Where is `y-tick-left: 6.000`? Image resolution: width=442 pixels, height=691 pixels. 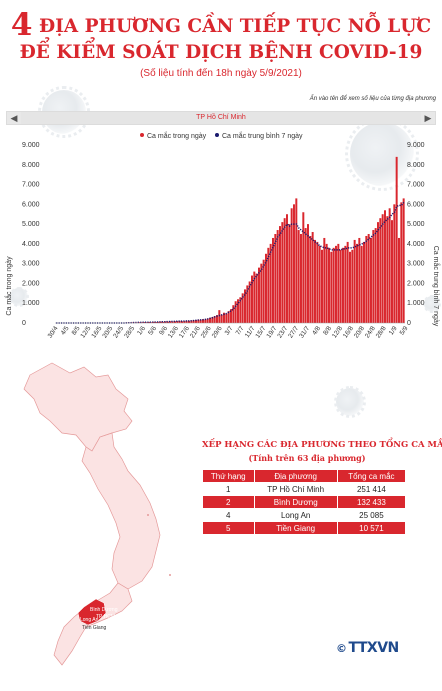 y-tick-left: 6.000 is located at coordinates (31, 204).